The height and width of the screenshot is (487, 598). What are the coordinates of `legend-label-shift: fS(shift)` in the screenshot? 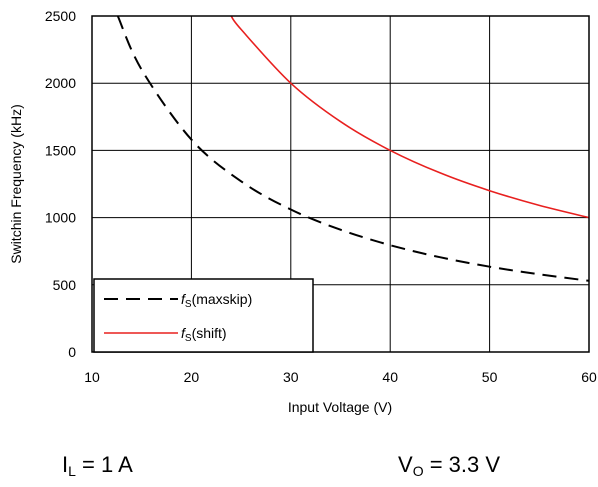 It's located at (204, 334).